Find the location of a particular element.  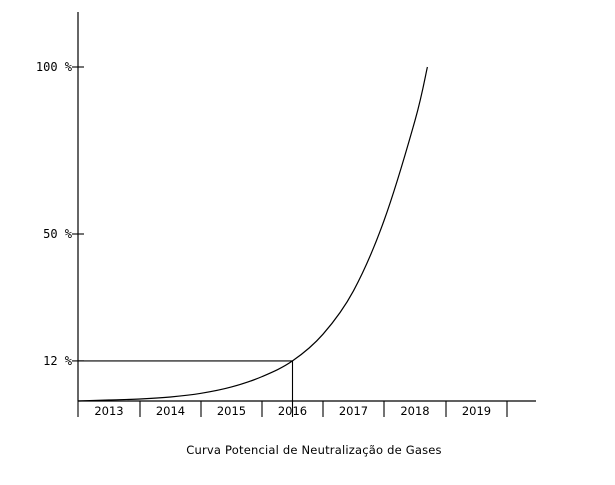

x-tick-label: 2019 is located at coordinates (476, 411).